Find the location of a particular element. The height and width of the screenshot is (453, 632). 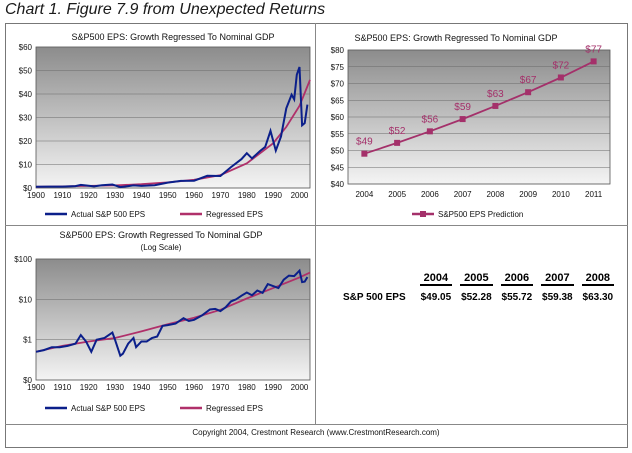

y-tick-label: $75 is located at coordinates (338, 67).